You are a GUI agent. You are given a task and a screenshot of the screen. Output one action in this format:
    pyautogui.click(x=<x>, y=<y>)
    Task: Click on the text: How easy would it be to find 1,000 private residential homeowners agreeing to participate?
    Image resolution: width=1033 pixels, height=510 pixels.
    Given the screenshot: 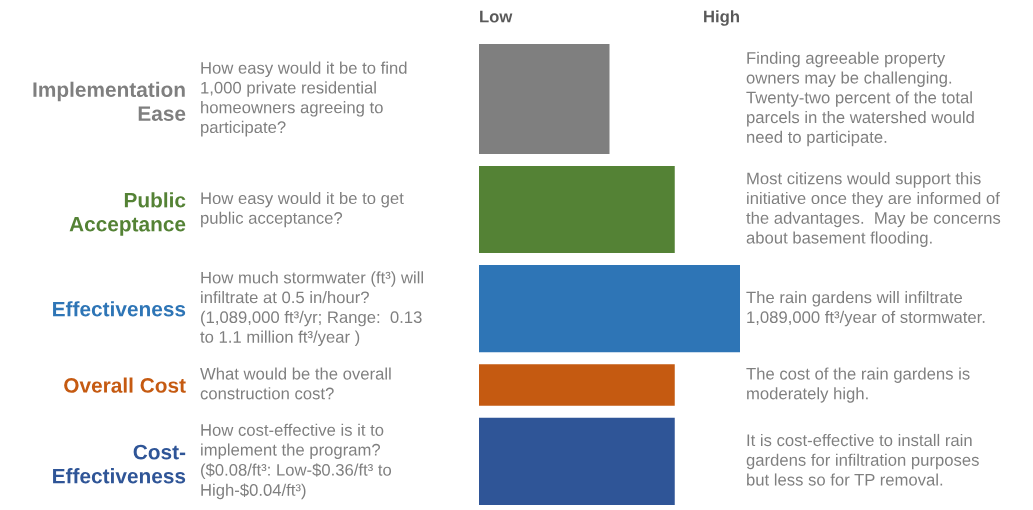 What is the action you would take?
    pyautogui.click(x=304, y=99)
    